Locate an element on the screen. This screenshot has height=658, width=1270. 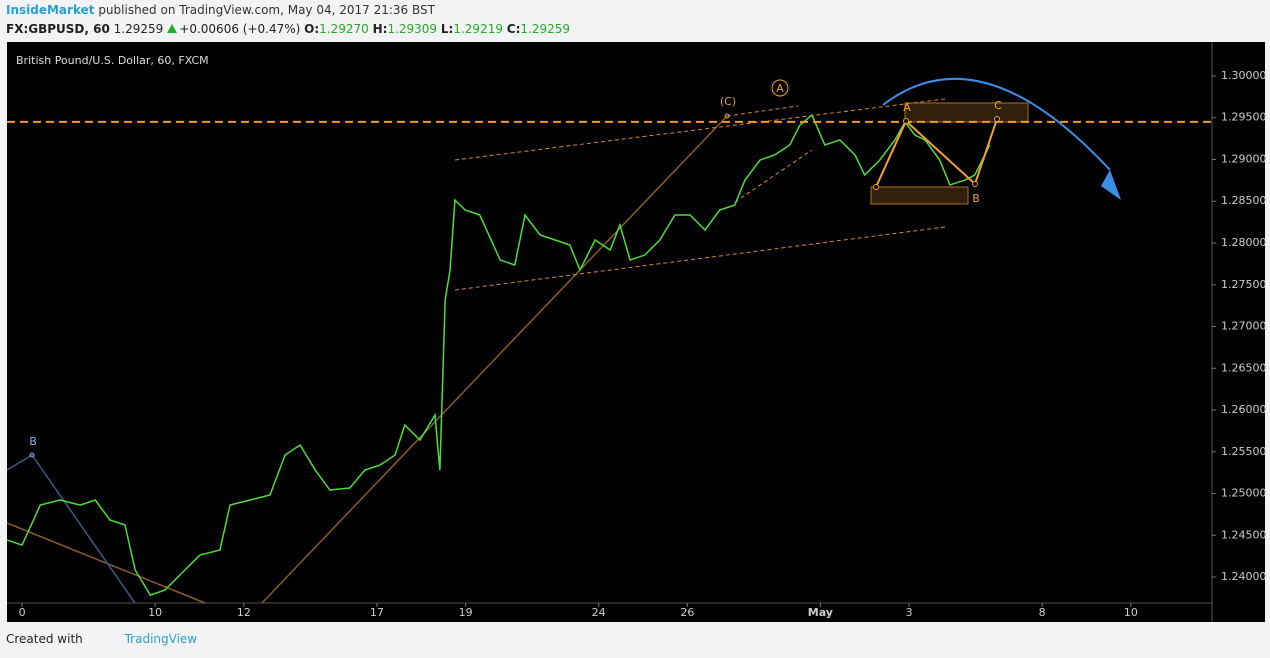
ohlc-label: L: is located at coordinates (447, 29).